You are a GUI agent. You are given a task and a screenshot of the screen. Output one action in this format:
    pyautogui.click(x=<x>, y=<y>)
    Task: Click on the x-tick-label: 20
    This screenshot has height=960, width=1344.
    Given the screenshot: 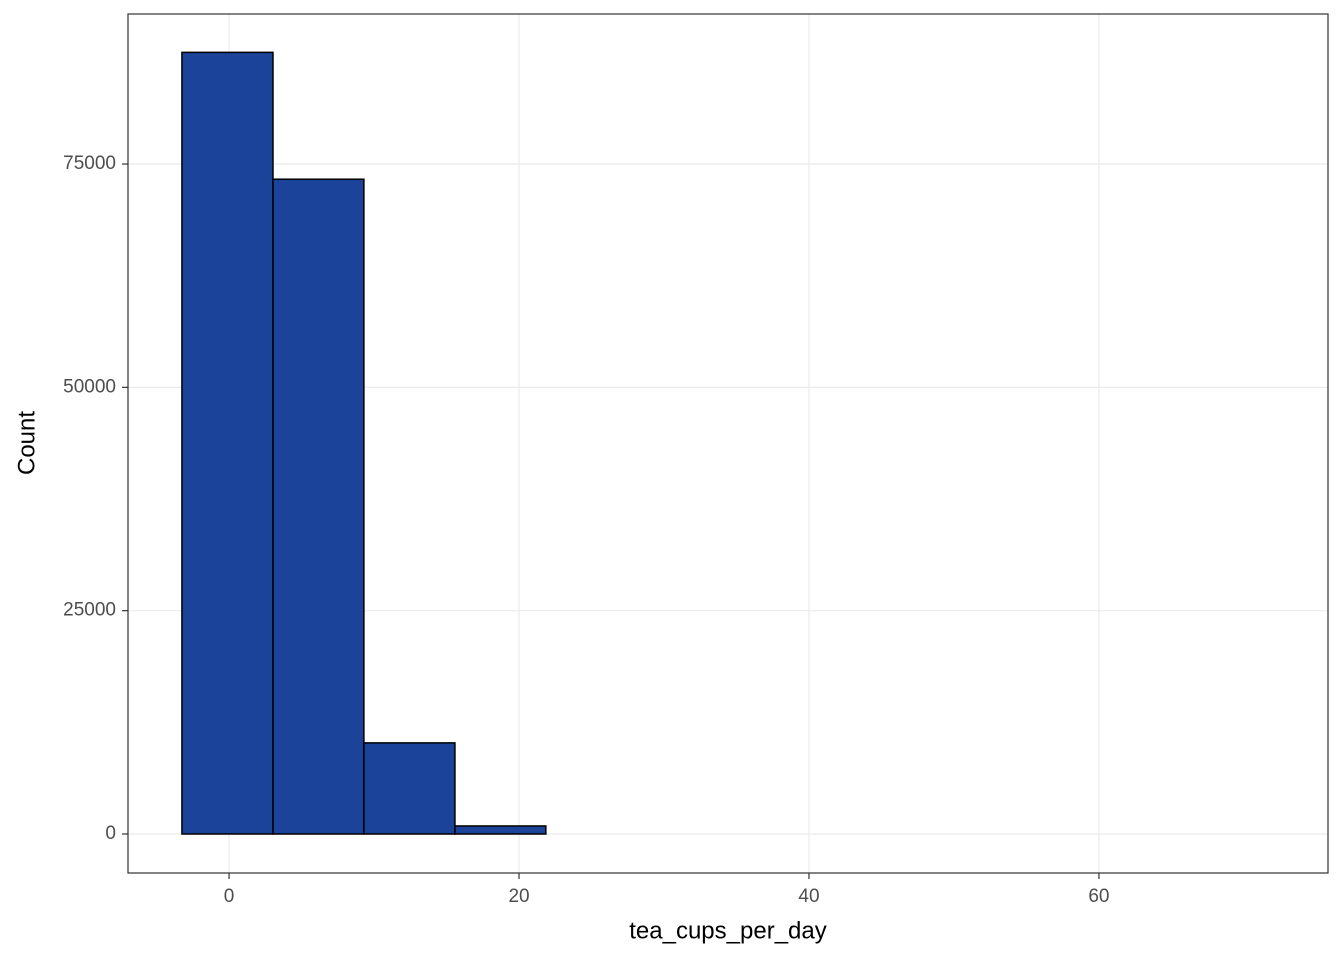 What is the action you would take?
    pyautogui.click(x=518, y=896)
    